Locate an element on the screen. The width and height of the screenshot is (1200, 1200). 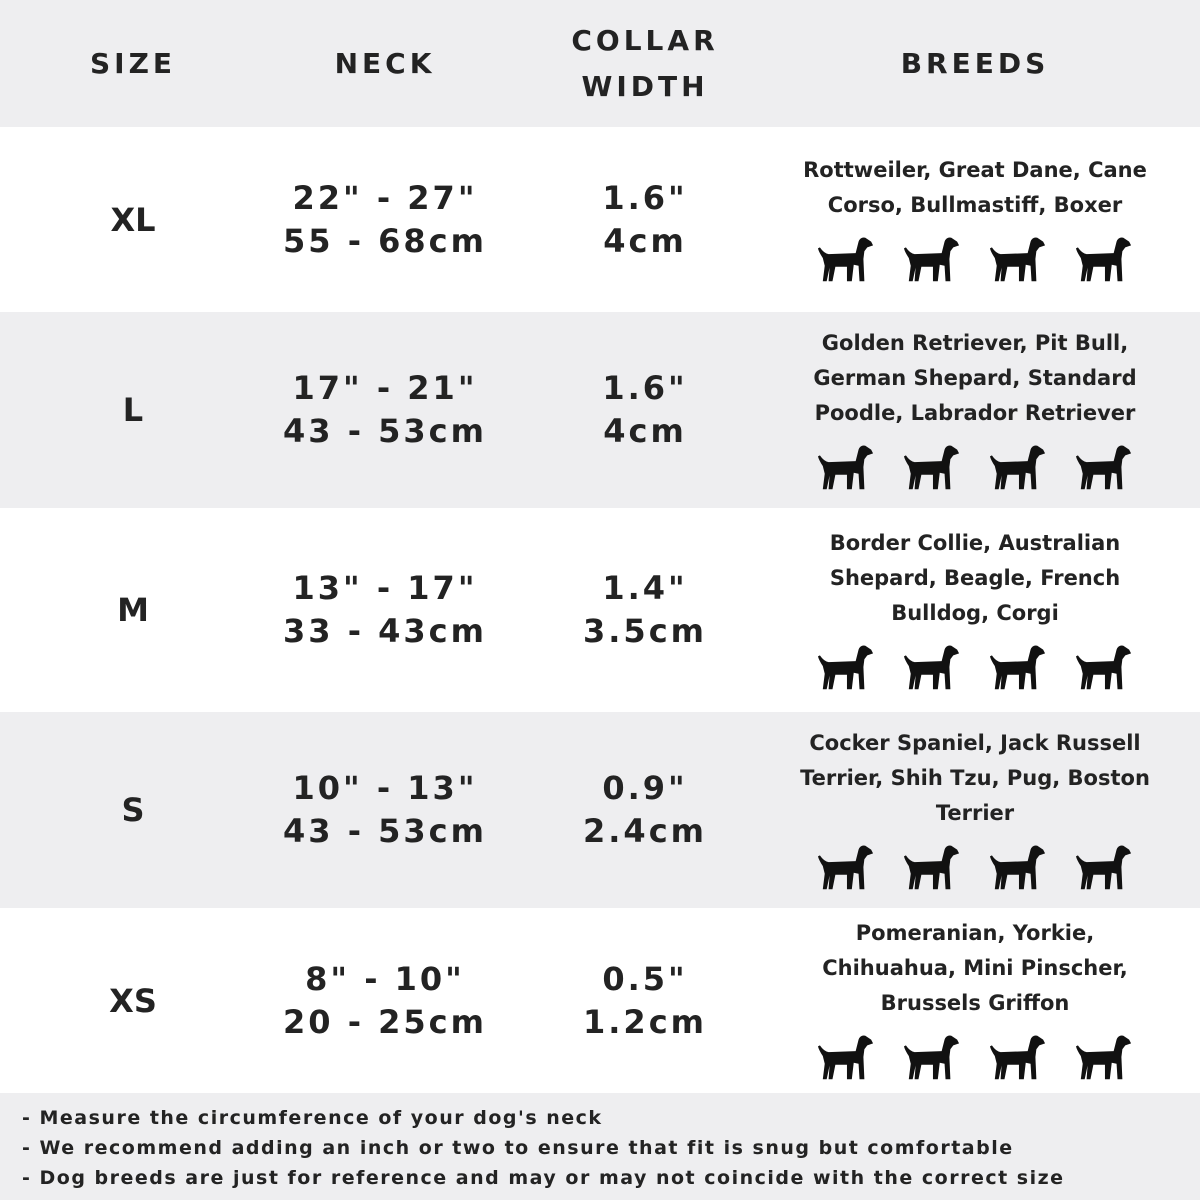
shih-tzu-icon is located at coordinates (1017, 867).